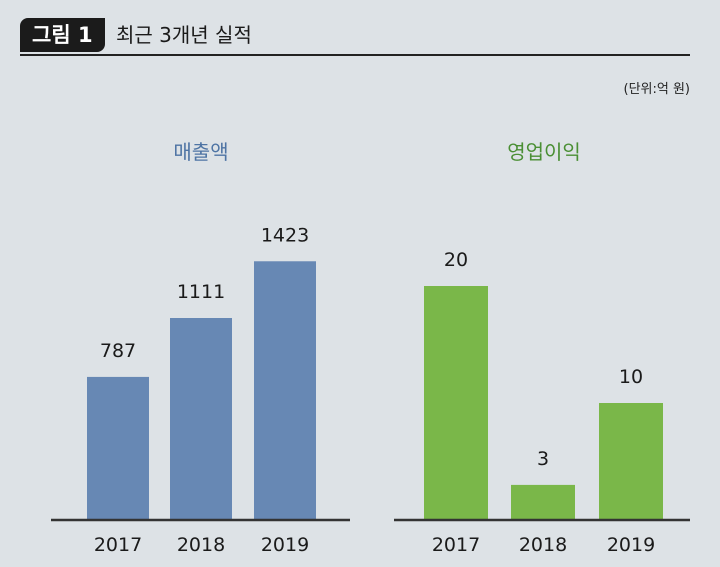 The width and height of the screenshot is (720, 567). What do you see at coordinates (456, 403) in the screenshot?
I see `operating_profit-bar-2017` at bounding box center [456, 403].